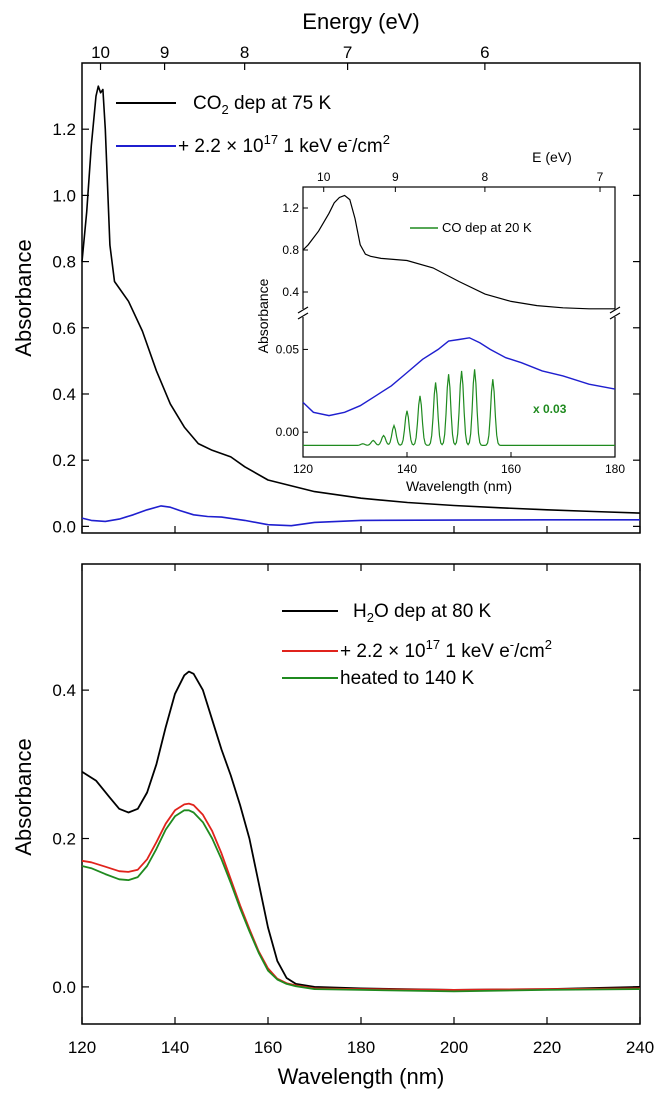  What do you see at coordinates (64, 328) in the screenshot?
I see `top-y-tick-label: 0.6` at bounding box center [64, 328].